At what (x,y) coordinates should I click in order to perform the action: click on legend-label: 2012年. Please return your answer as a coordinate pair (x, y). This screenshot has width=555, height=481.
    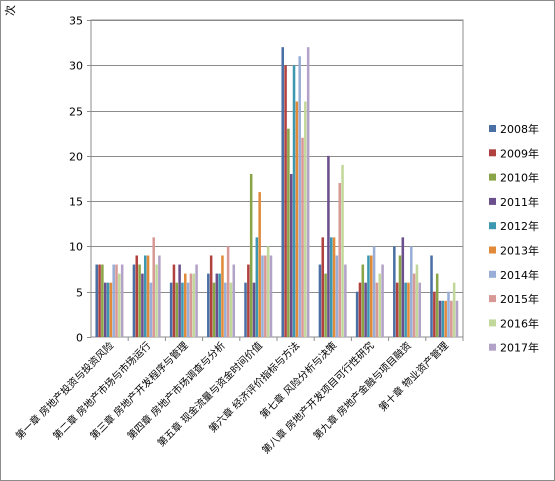
    Looking at the image, I should click on (519, 226).